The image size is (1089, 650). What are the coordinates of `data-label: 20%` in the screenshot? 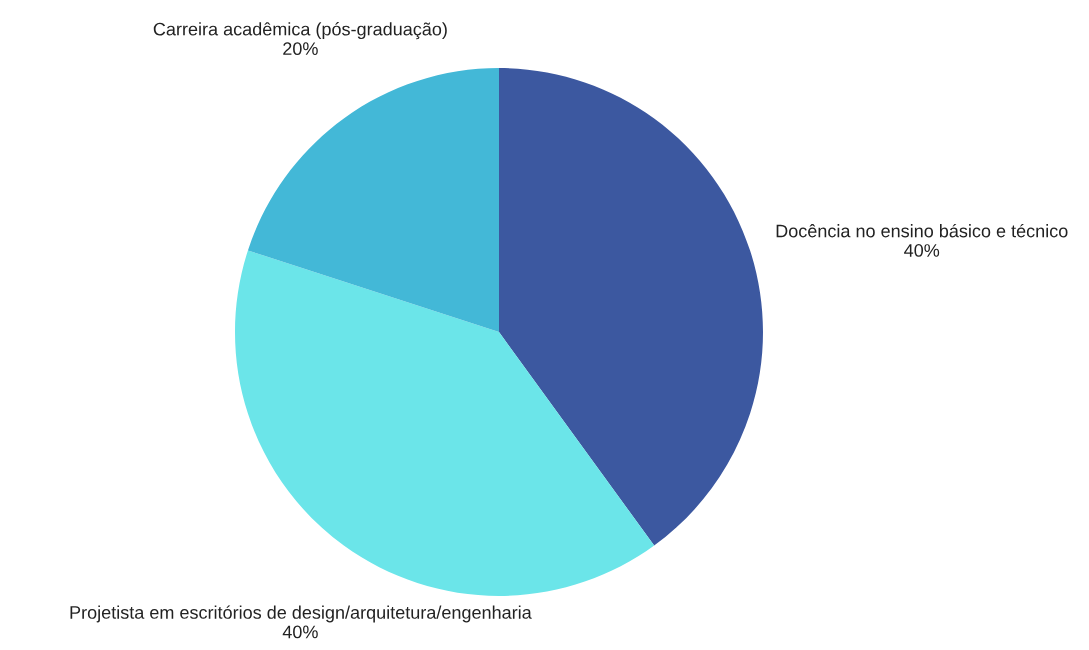 It's located at (300, 49).